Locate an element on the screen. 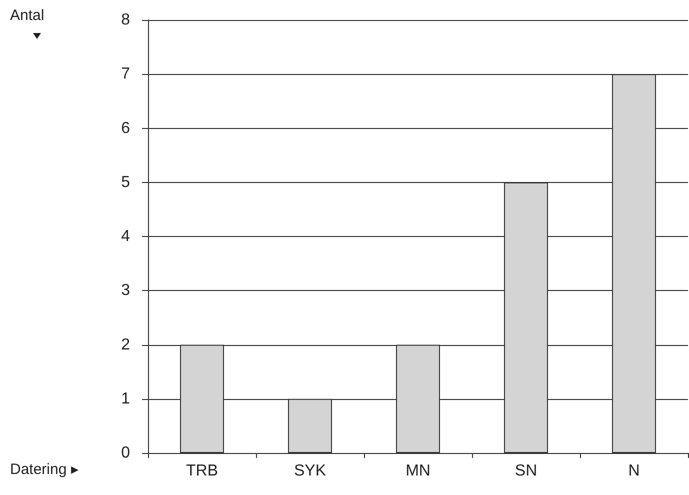 The width and height of the screenshot is (689, 495). x-tick-label: MN is located at coordinates (418, 471).